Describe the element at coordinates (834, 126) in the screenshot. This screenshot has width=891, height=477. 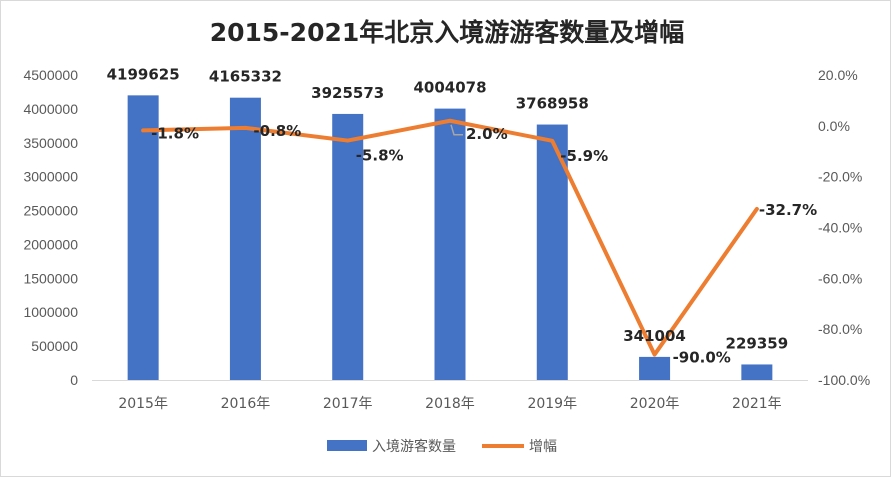
I see `right-tick-label: 0.0%` at that location.